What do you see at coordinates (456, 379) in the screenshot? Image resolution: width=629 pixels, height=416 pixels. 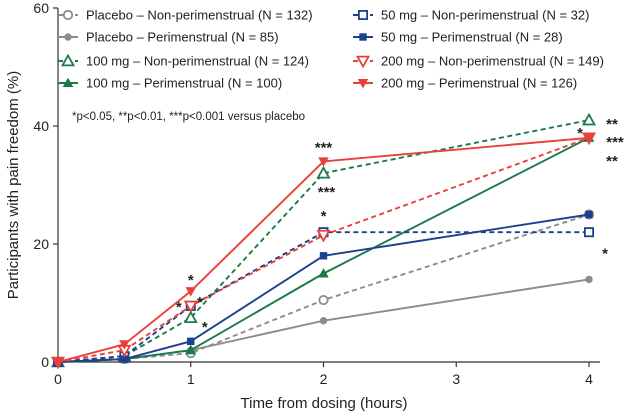 I see `x-tick-label: 3` at bounding box center [456, 379].